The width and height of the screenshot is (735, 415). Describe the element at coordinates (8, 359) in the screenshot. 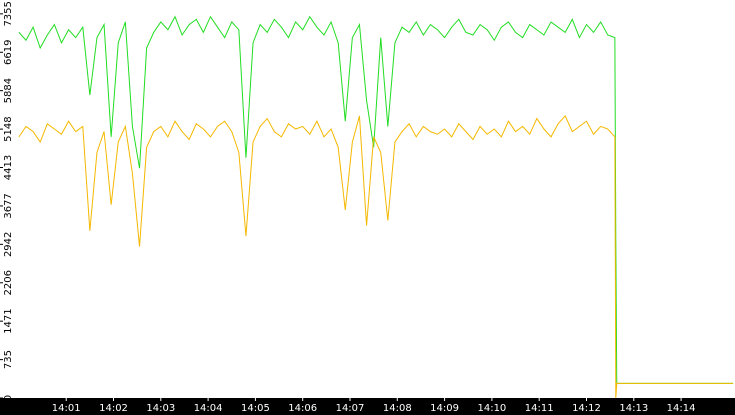

I see `y-tick-label: 735` at that location.